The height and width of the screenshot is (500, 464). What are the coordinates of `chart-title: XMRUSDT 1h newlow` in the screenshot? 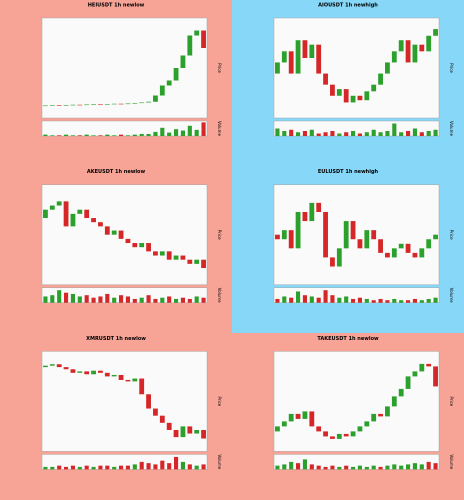 It's located at (116, 339).